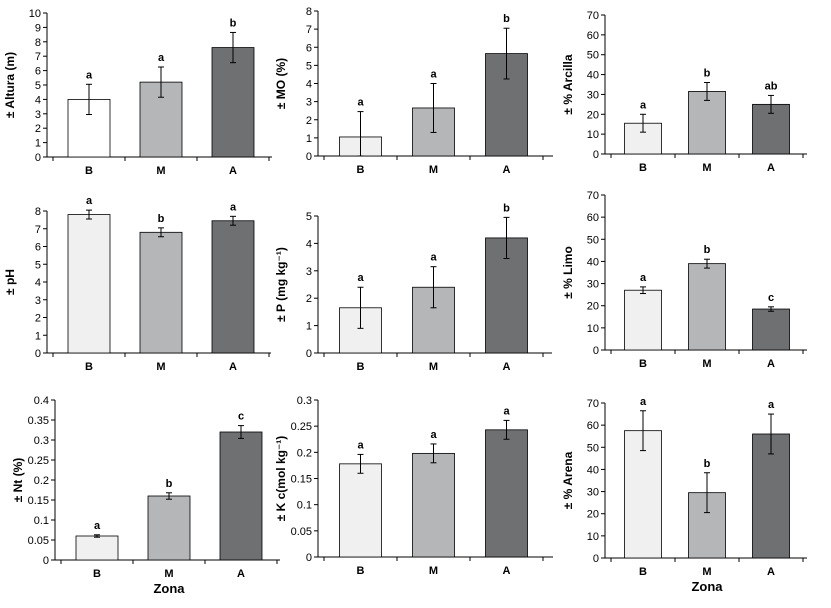 The width and height of the screenshot is (831, 608). I want to click on y-tick-label: 0.2, so click(304, 453).